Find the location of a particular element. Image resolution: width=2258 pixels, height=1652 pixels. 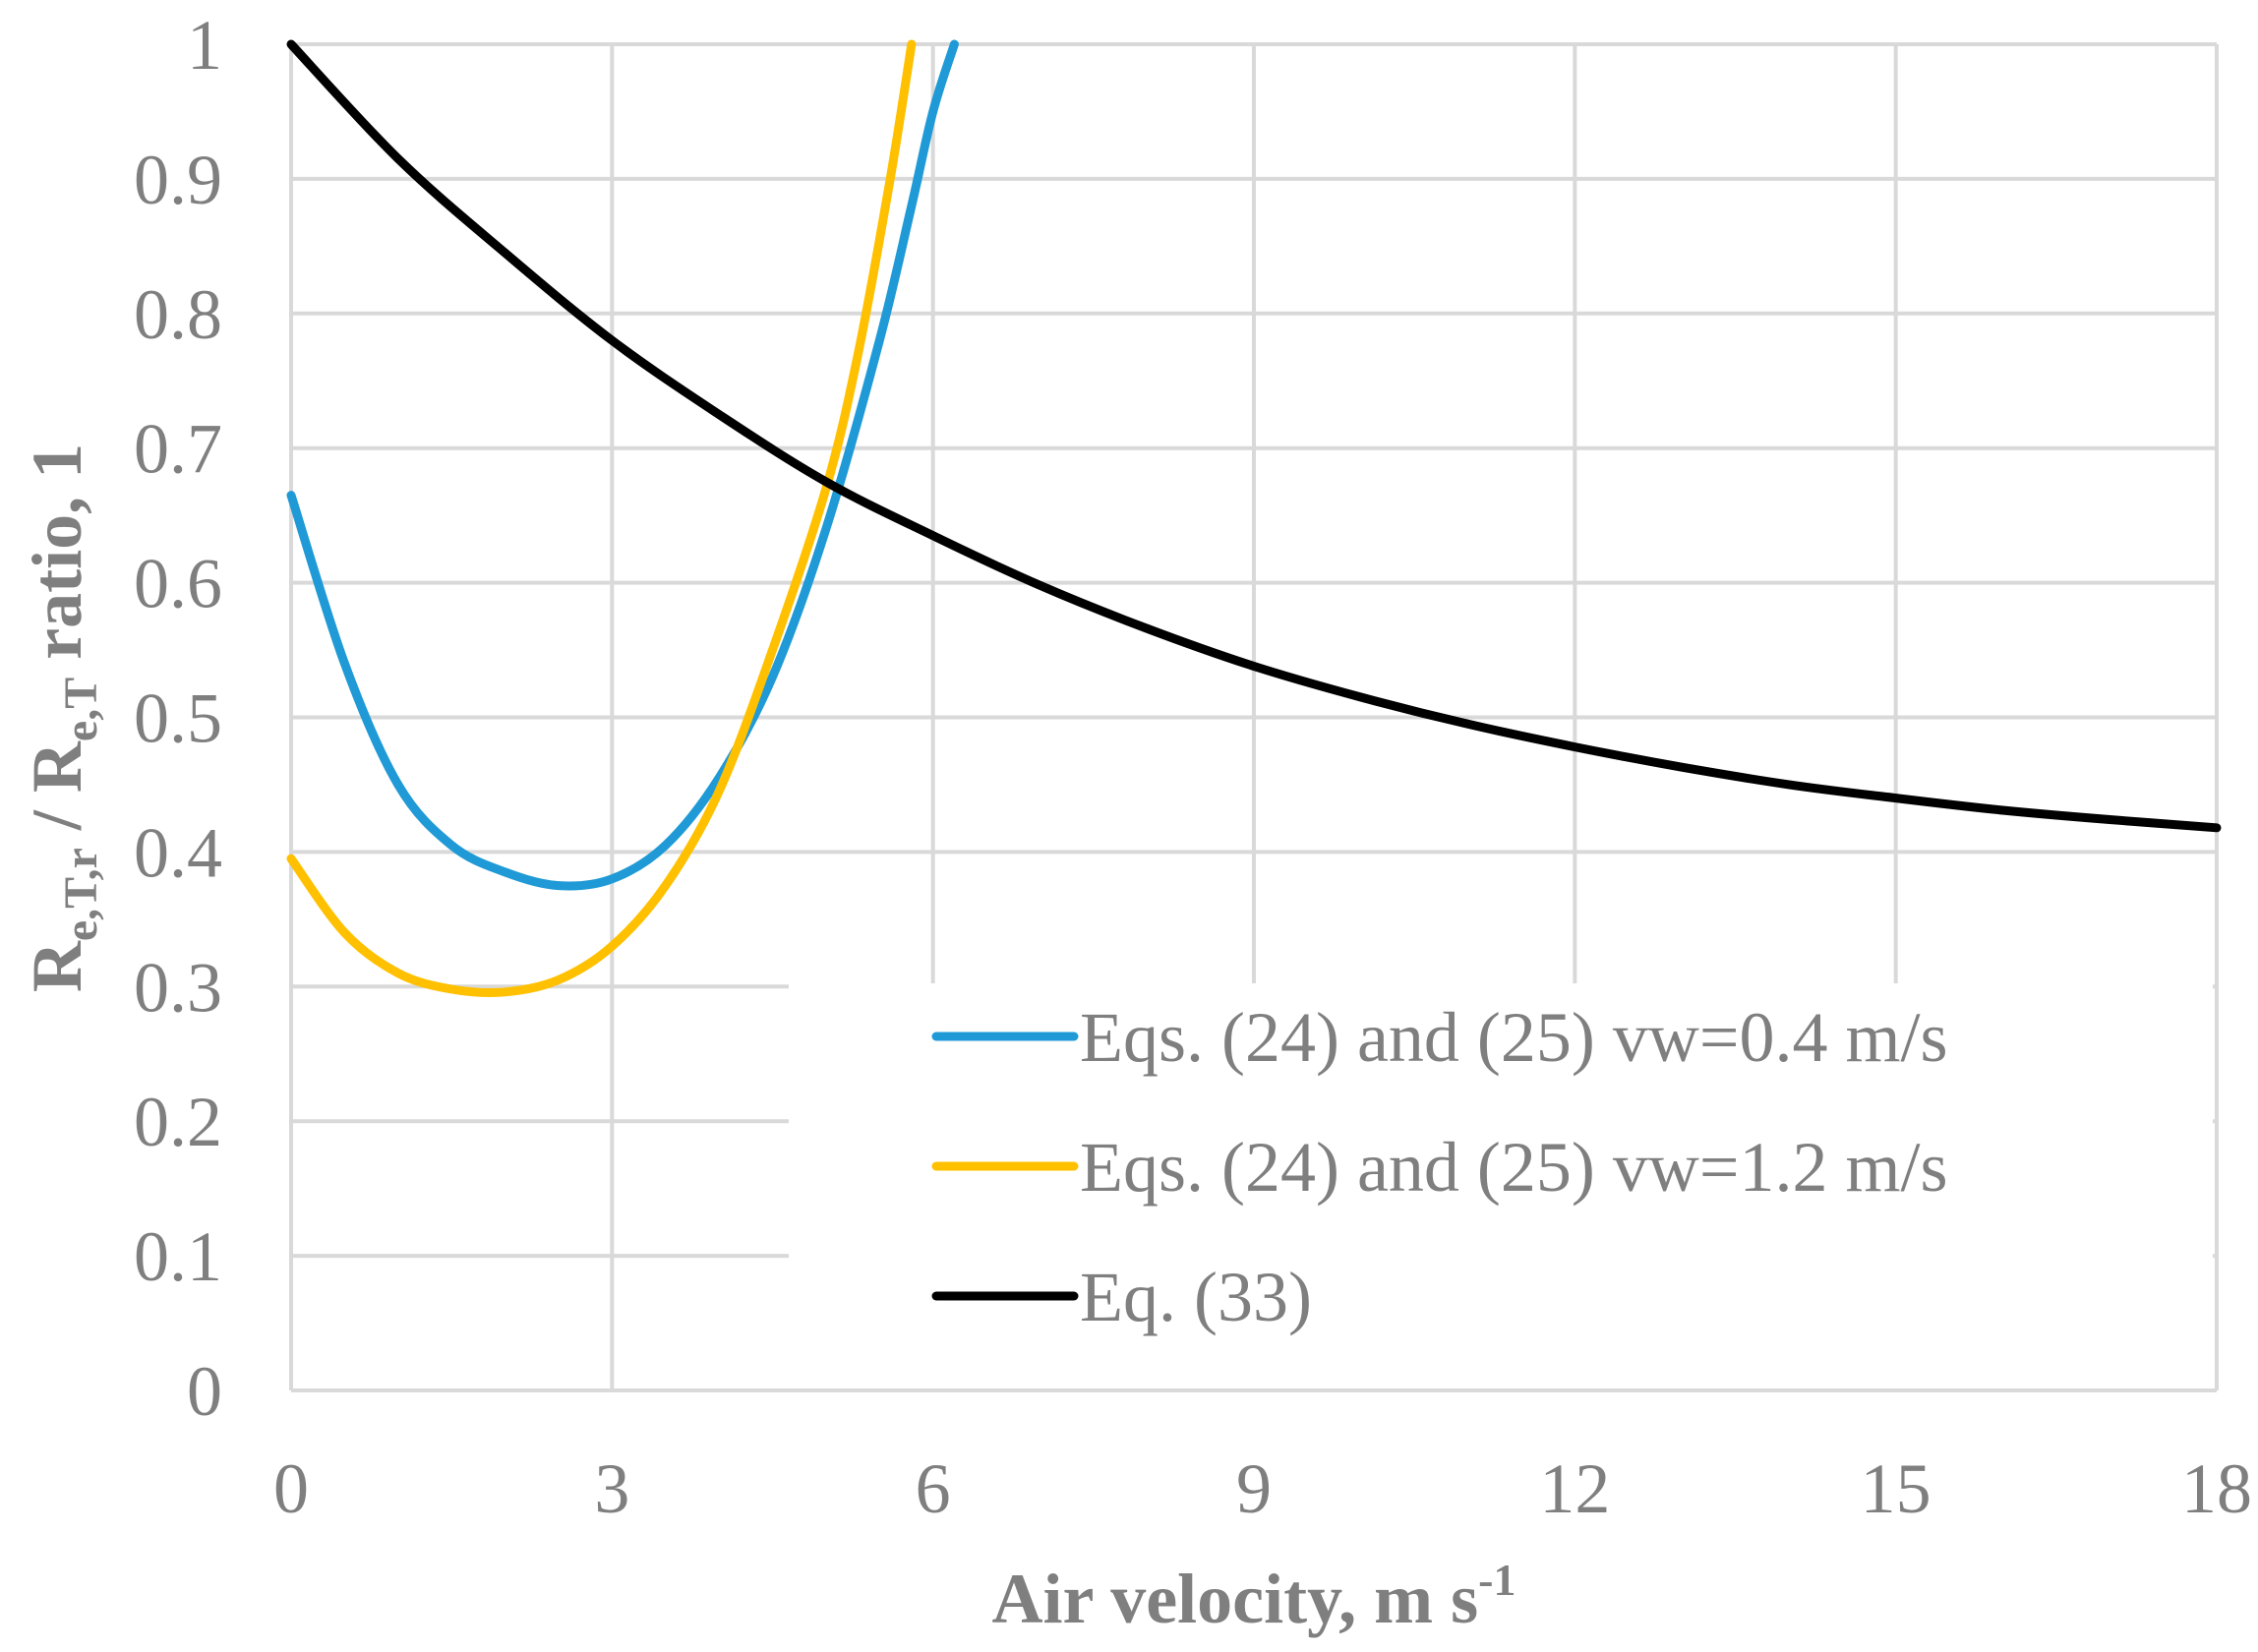

y-tick-label: 0.3 is located at coordinates (178, 987).